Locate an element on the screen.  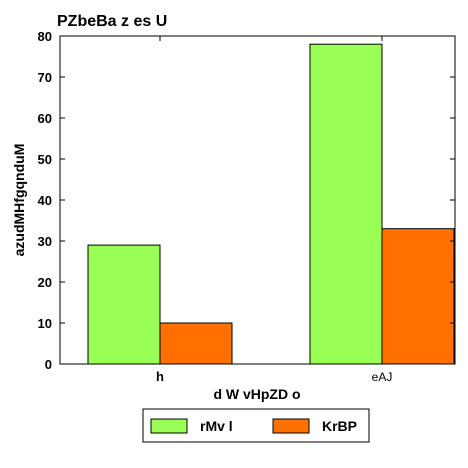
y-tick-label: 70 is located at coordinates (45, 77).